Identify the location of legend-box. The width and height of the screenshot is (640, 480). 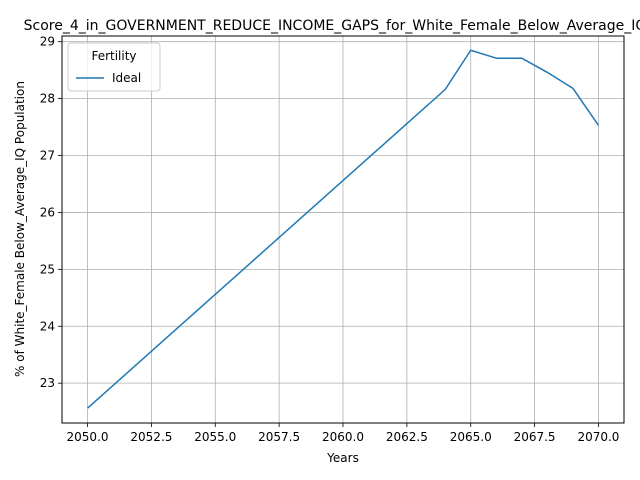
(114, 67).